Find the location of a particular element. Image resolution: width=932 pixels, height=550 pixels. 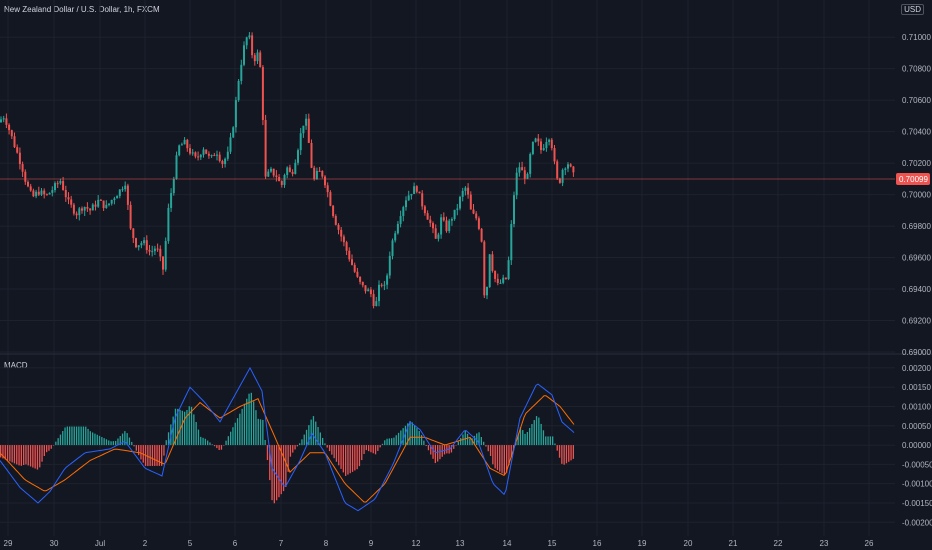

currency-badge: USD is located at coordinates (912, 9).